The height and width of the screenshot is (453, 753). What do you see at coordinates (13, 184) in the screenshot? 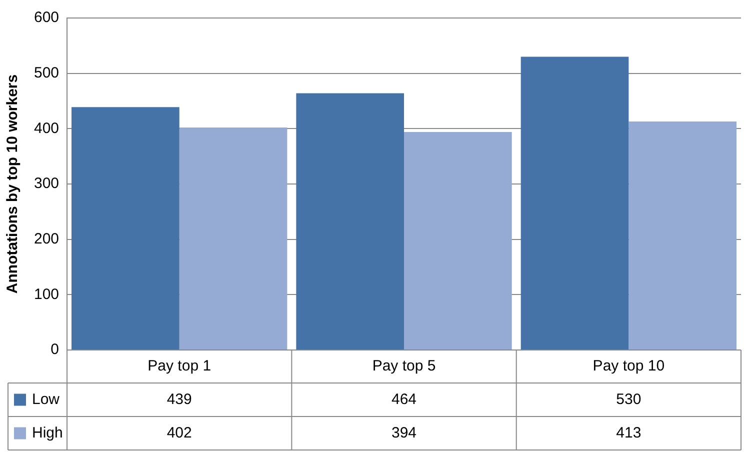
I see `y-axis-title: Annotations by top 10 workers` at bounding box center [13, 184].